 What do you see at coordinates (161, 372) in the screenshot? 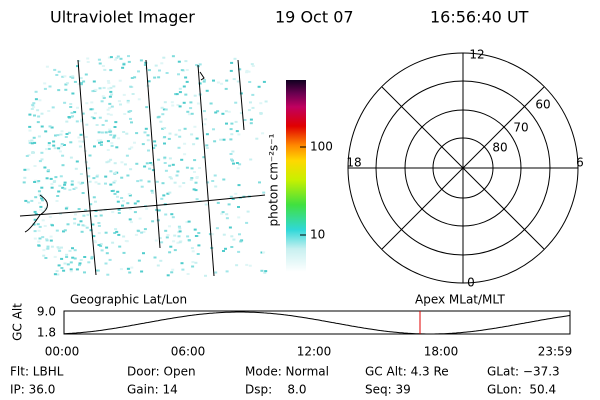
I see `info-field: Door: Open` at bounding box center [161, 372].